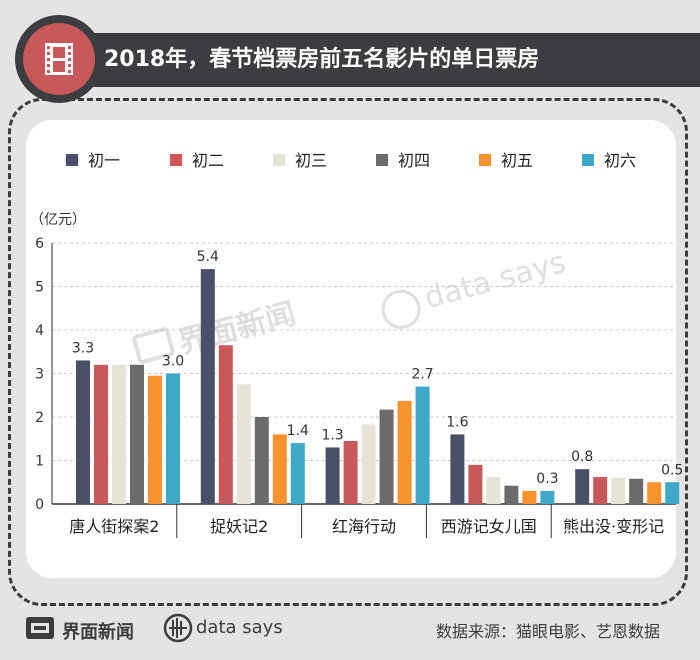  What do you see at coordinates (547, 479) in the screenshot?
I see `data-label: 0.3` at bounding box center [547, 479].